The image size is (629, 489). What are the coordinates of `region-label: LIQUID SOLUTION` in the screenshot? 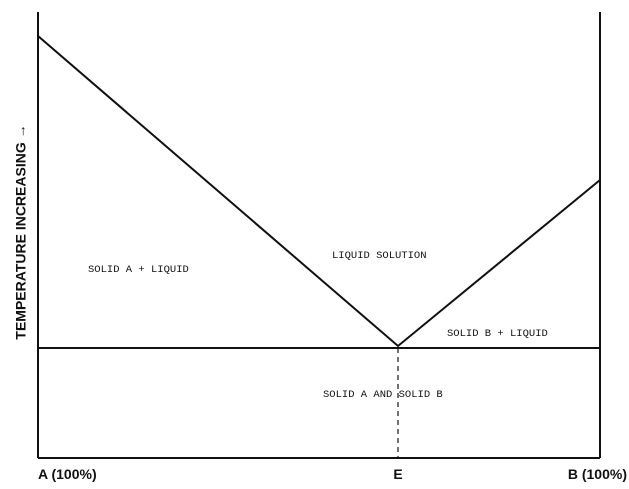 It's located at (379, 256).